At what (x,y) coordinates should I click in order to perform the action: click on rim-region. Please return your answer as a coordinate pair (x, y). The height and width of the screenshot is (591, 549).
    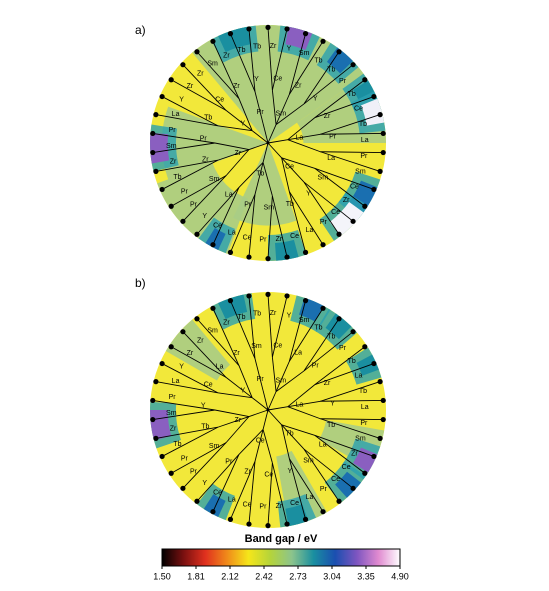
    Looking at the image, I should click on (365, 460).